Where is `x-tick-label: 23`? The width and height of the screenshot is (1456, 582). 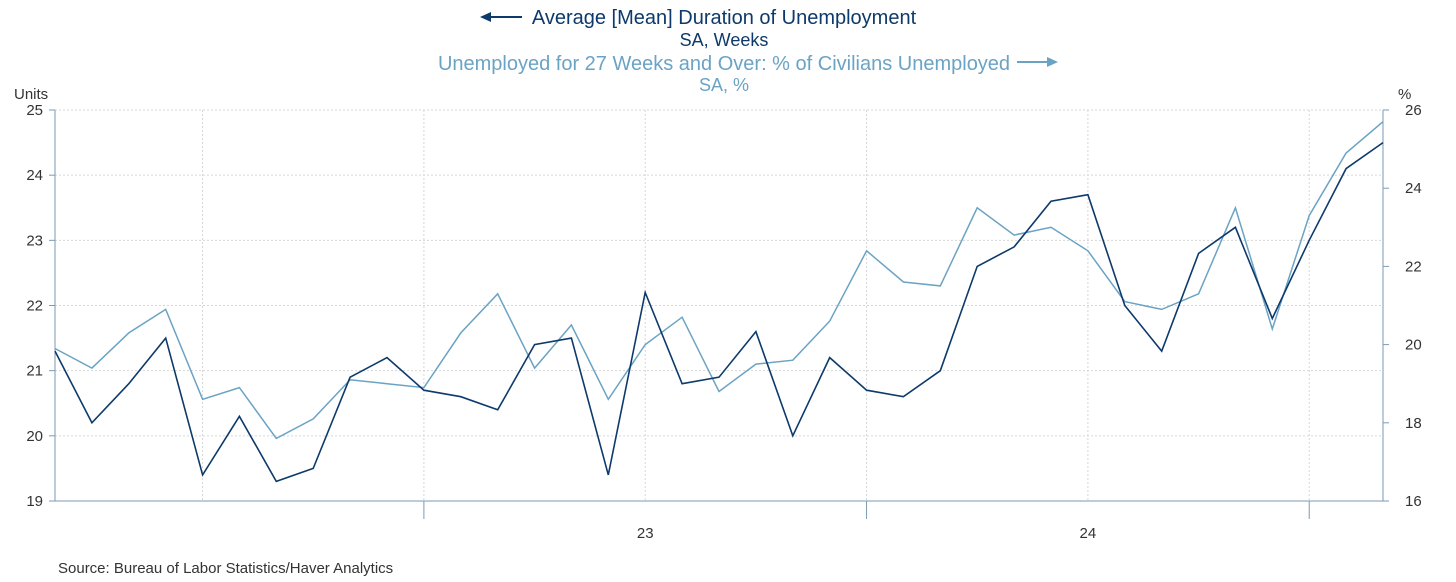 x-tick-label: 23 is located at coordinates (645, 533).